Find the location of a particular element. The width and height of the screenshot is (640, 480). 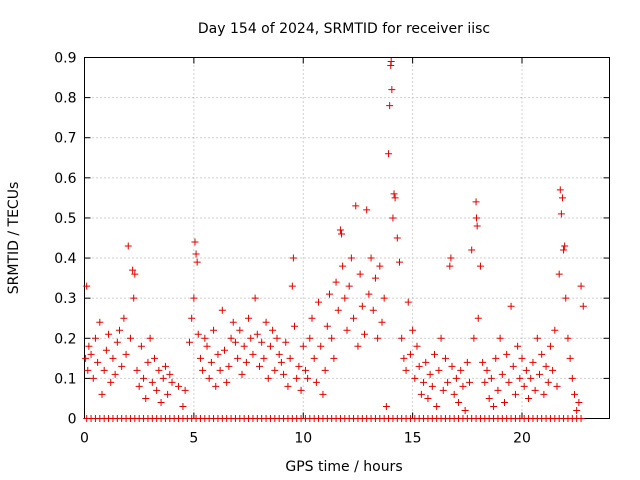

y-tick-label: 0 is located at coordinates (72, 420).